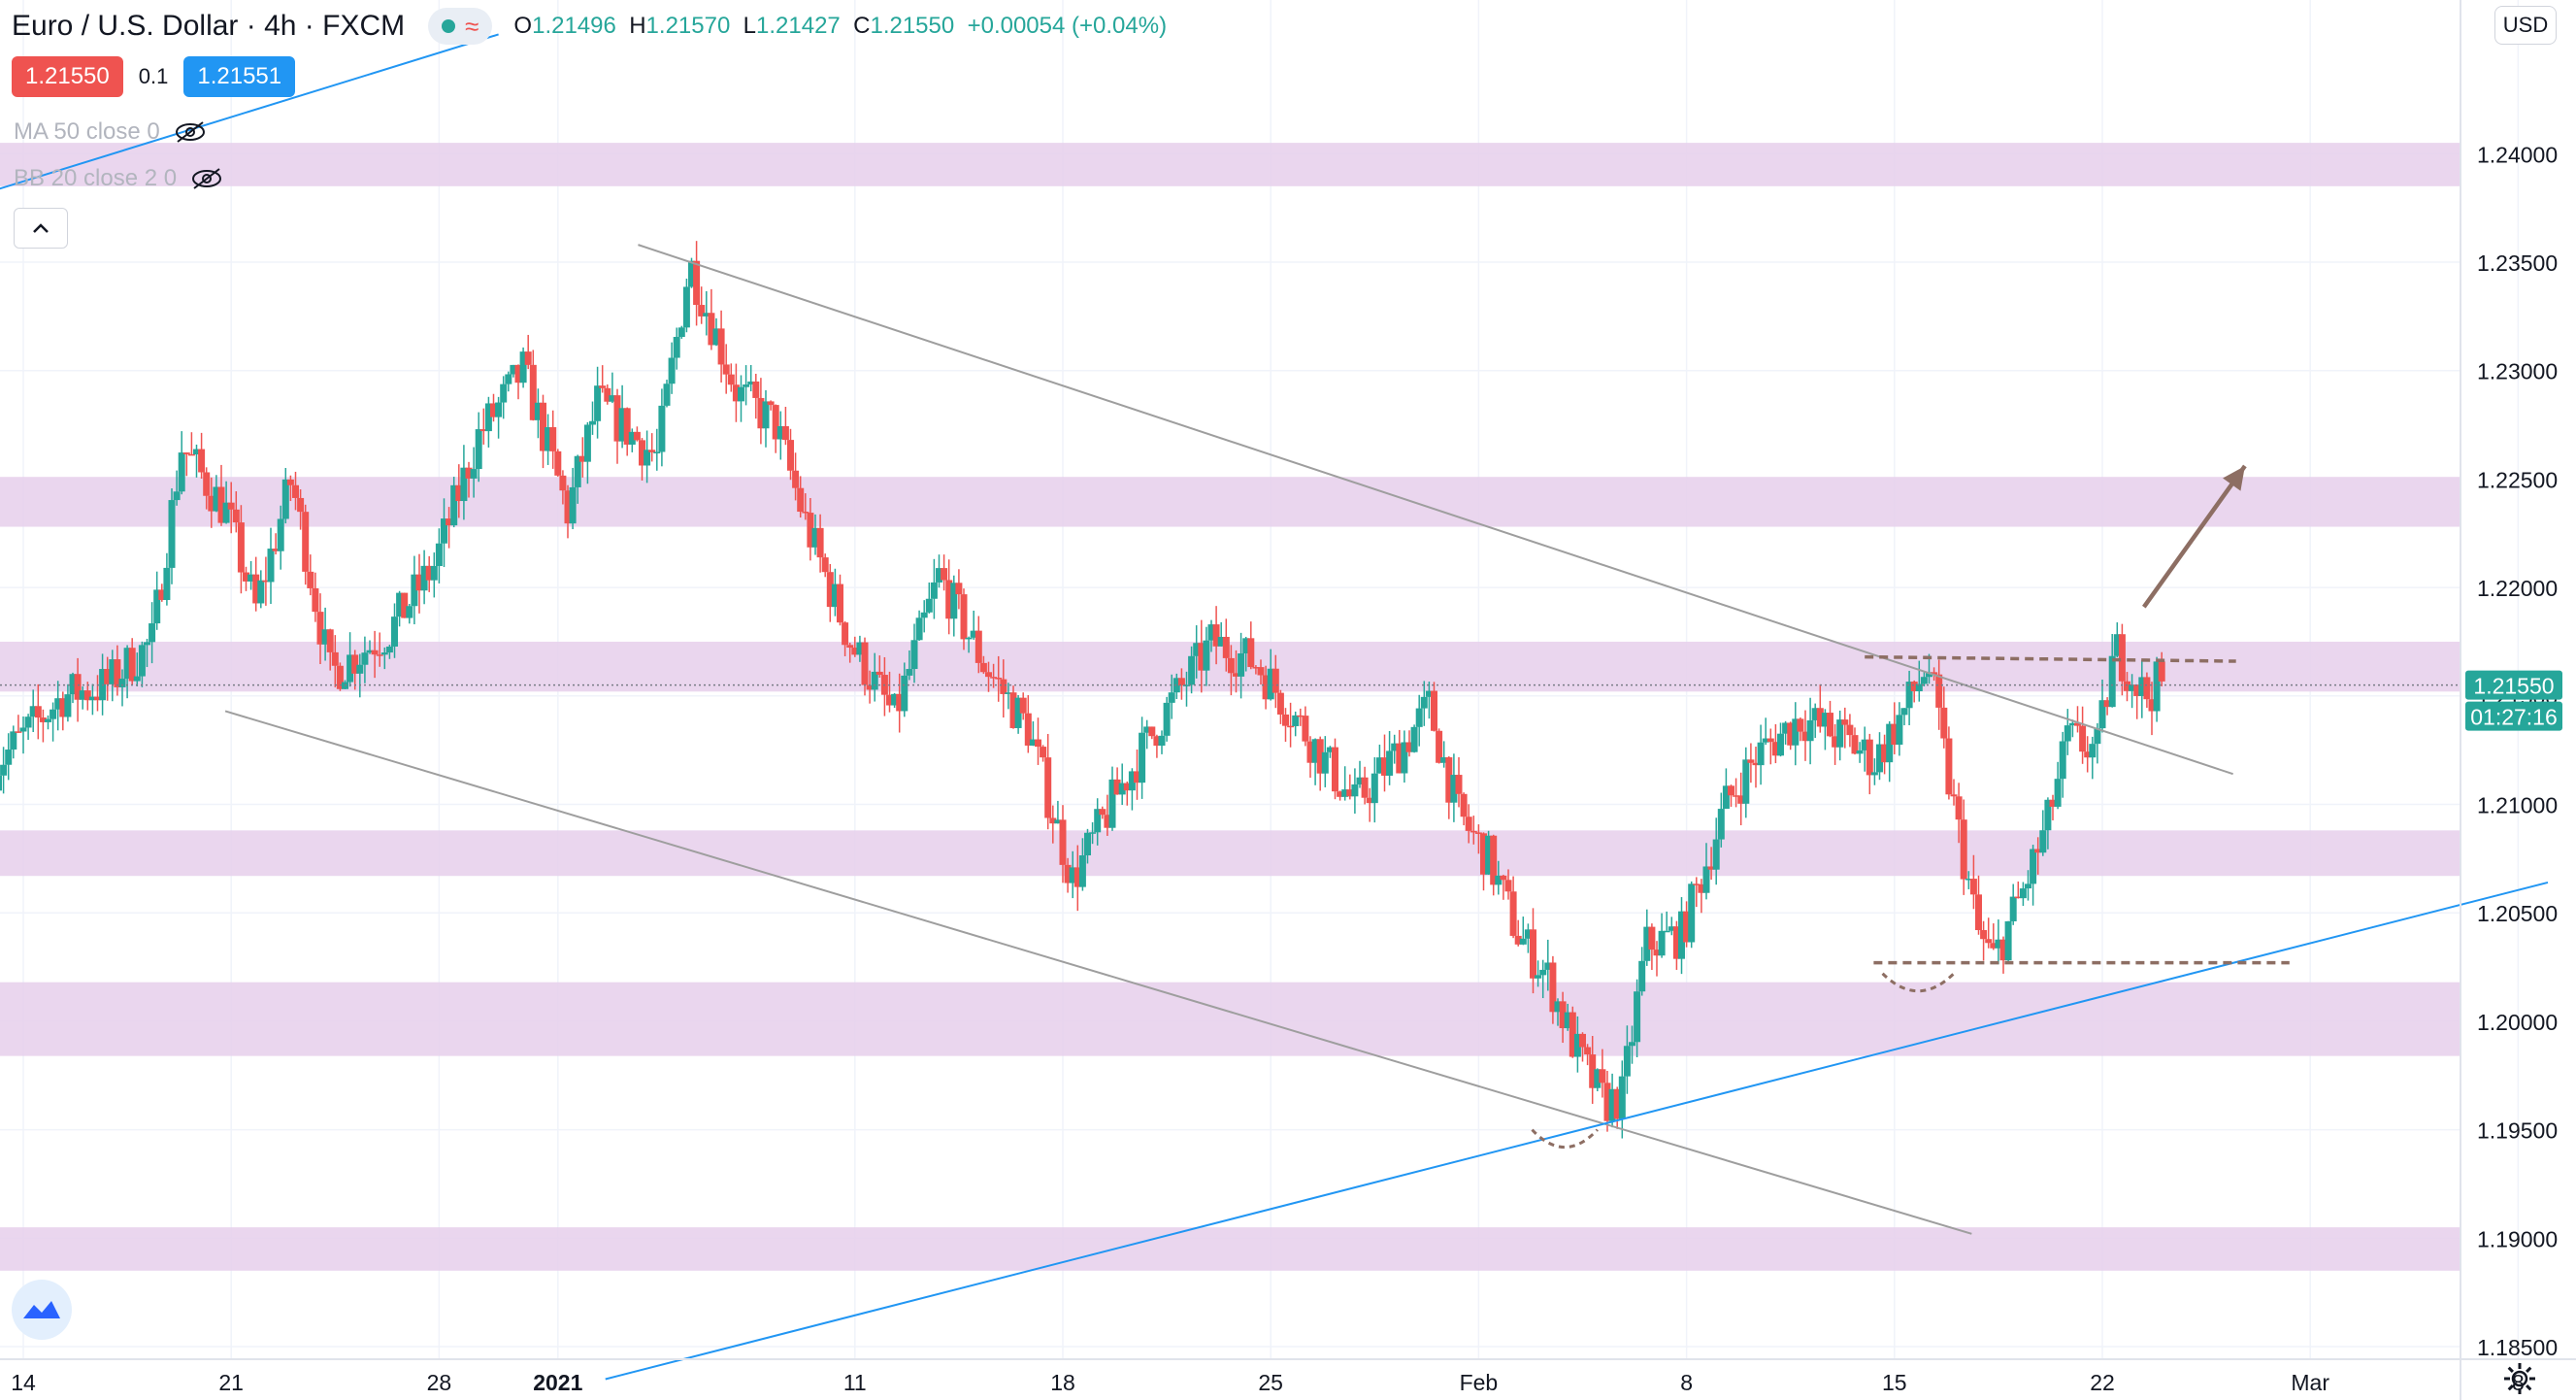 The width and height of the screenshot is (2576, 1400). I want to click on settings-gear-icon, so click(2519, 1378).